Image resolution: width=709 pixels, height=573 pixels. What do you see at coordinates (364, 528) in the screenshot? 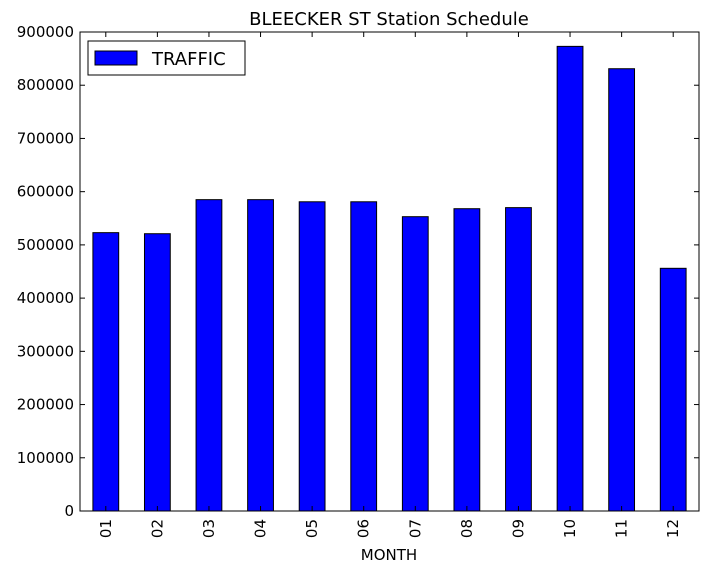
I see `x-tick-label: 06` at bounding box center [364, 528].